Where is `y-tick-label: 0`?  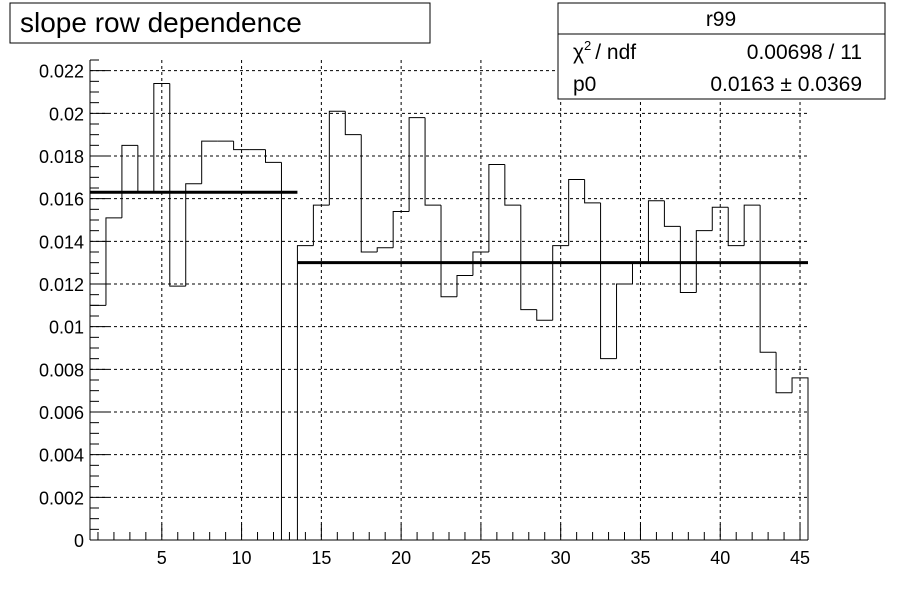 y-tick-label: 0 is located at coordinates (79, 541).